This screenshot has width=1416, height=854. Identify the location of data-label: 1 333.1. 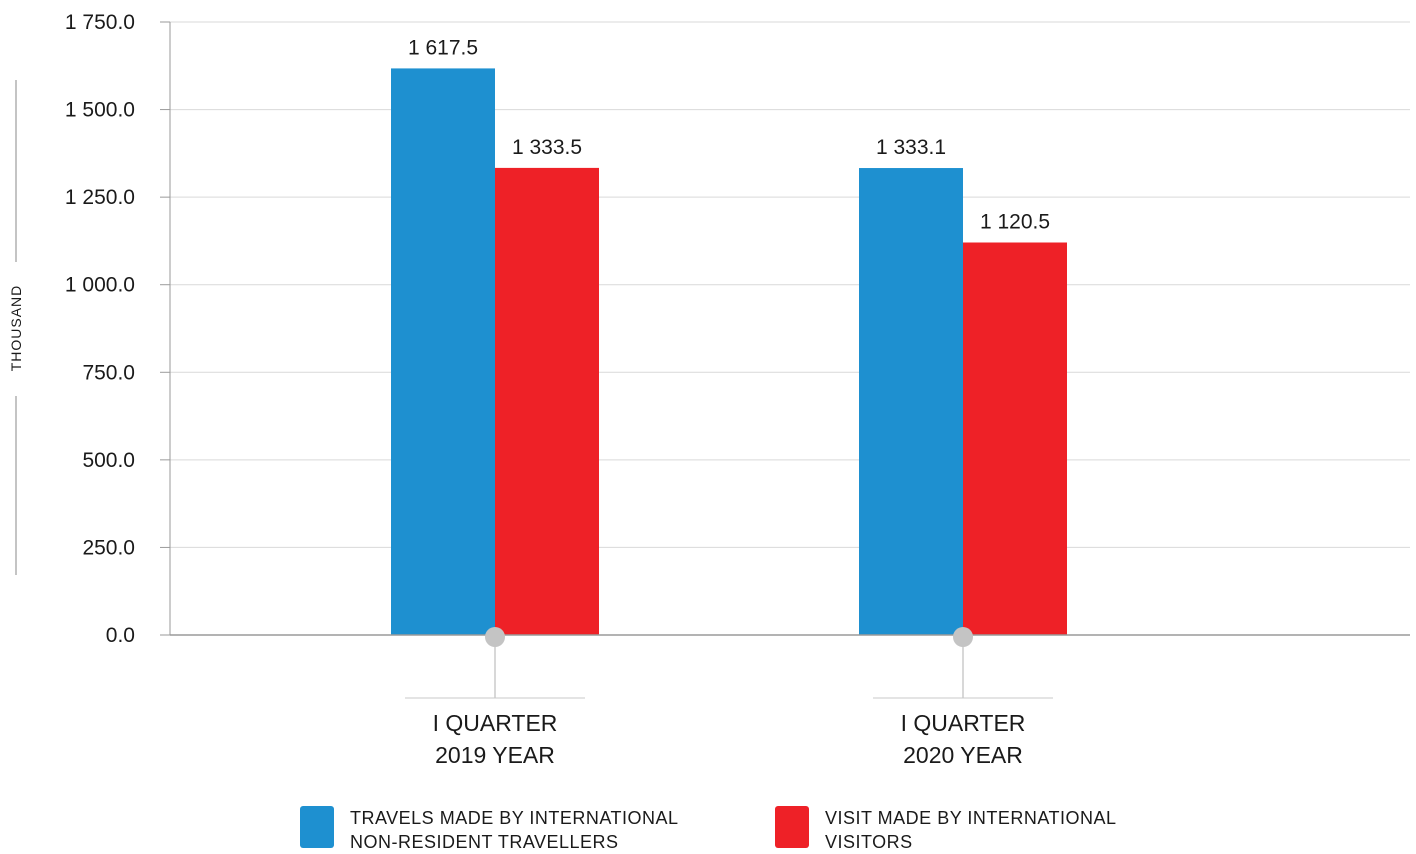
(911, 147).